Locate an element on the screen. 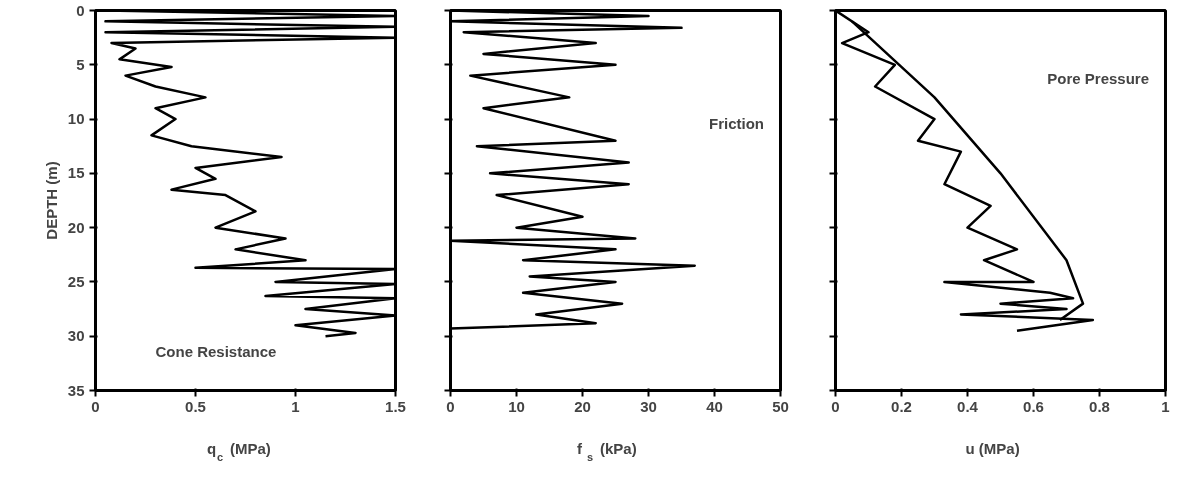  x-tick-label: 0.4 is located at coordinates (968, 406).